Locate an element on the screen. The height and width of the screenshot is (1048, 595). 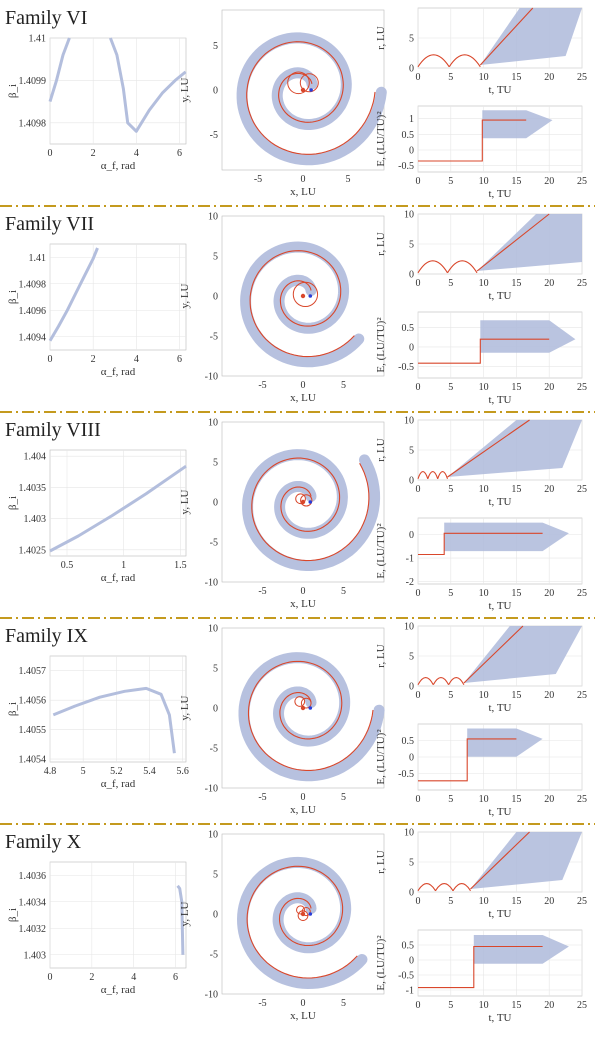
x-axis-label: α_f, rad is located at coordinates (118, 784).